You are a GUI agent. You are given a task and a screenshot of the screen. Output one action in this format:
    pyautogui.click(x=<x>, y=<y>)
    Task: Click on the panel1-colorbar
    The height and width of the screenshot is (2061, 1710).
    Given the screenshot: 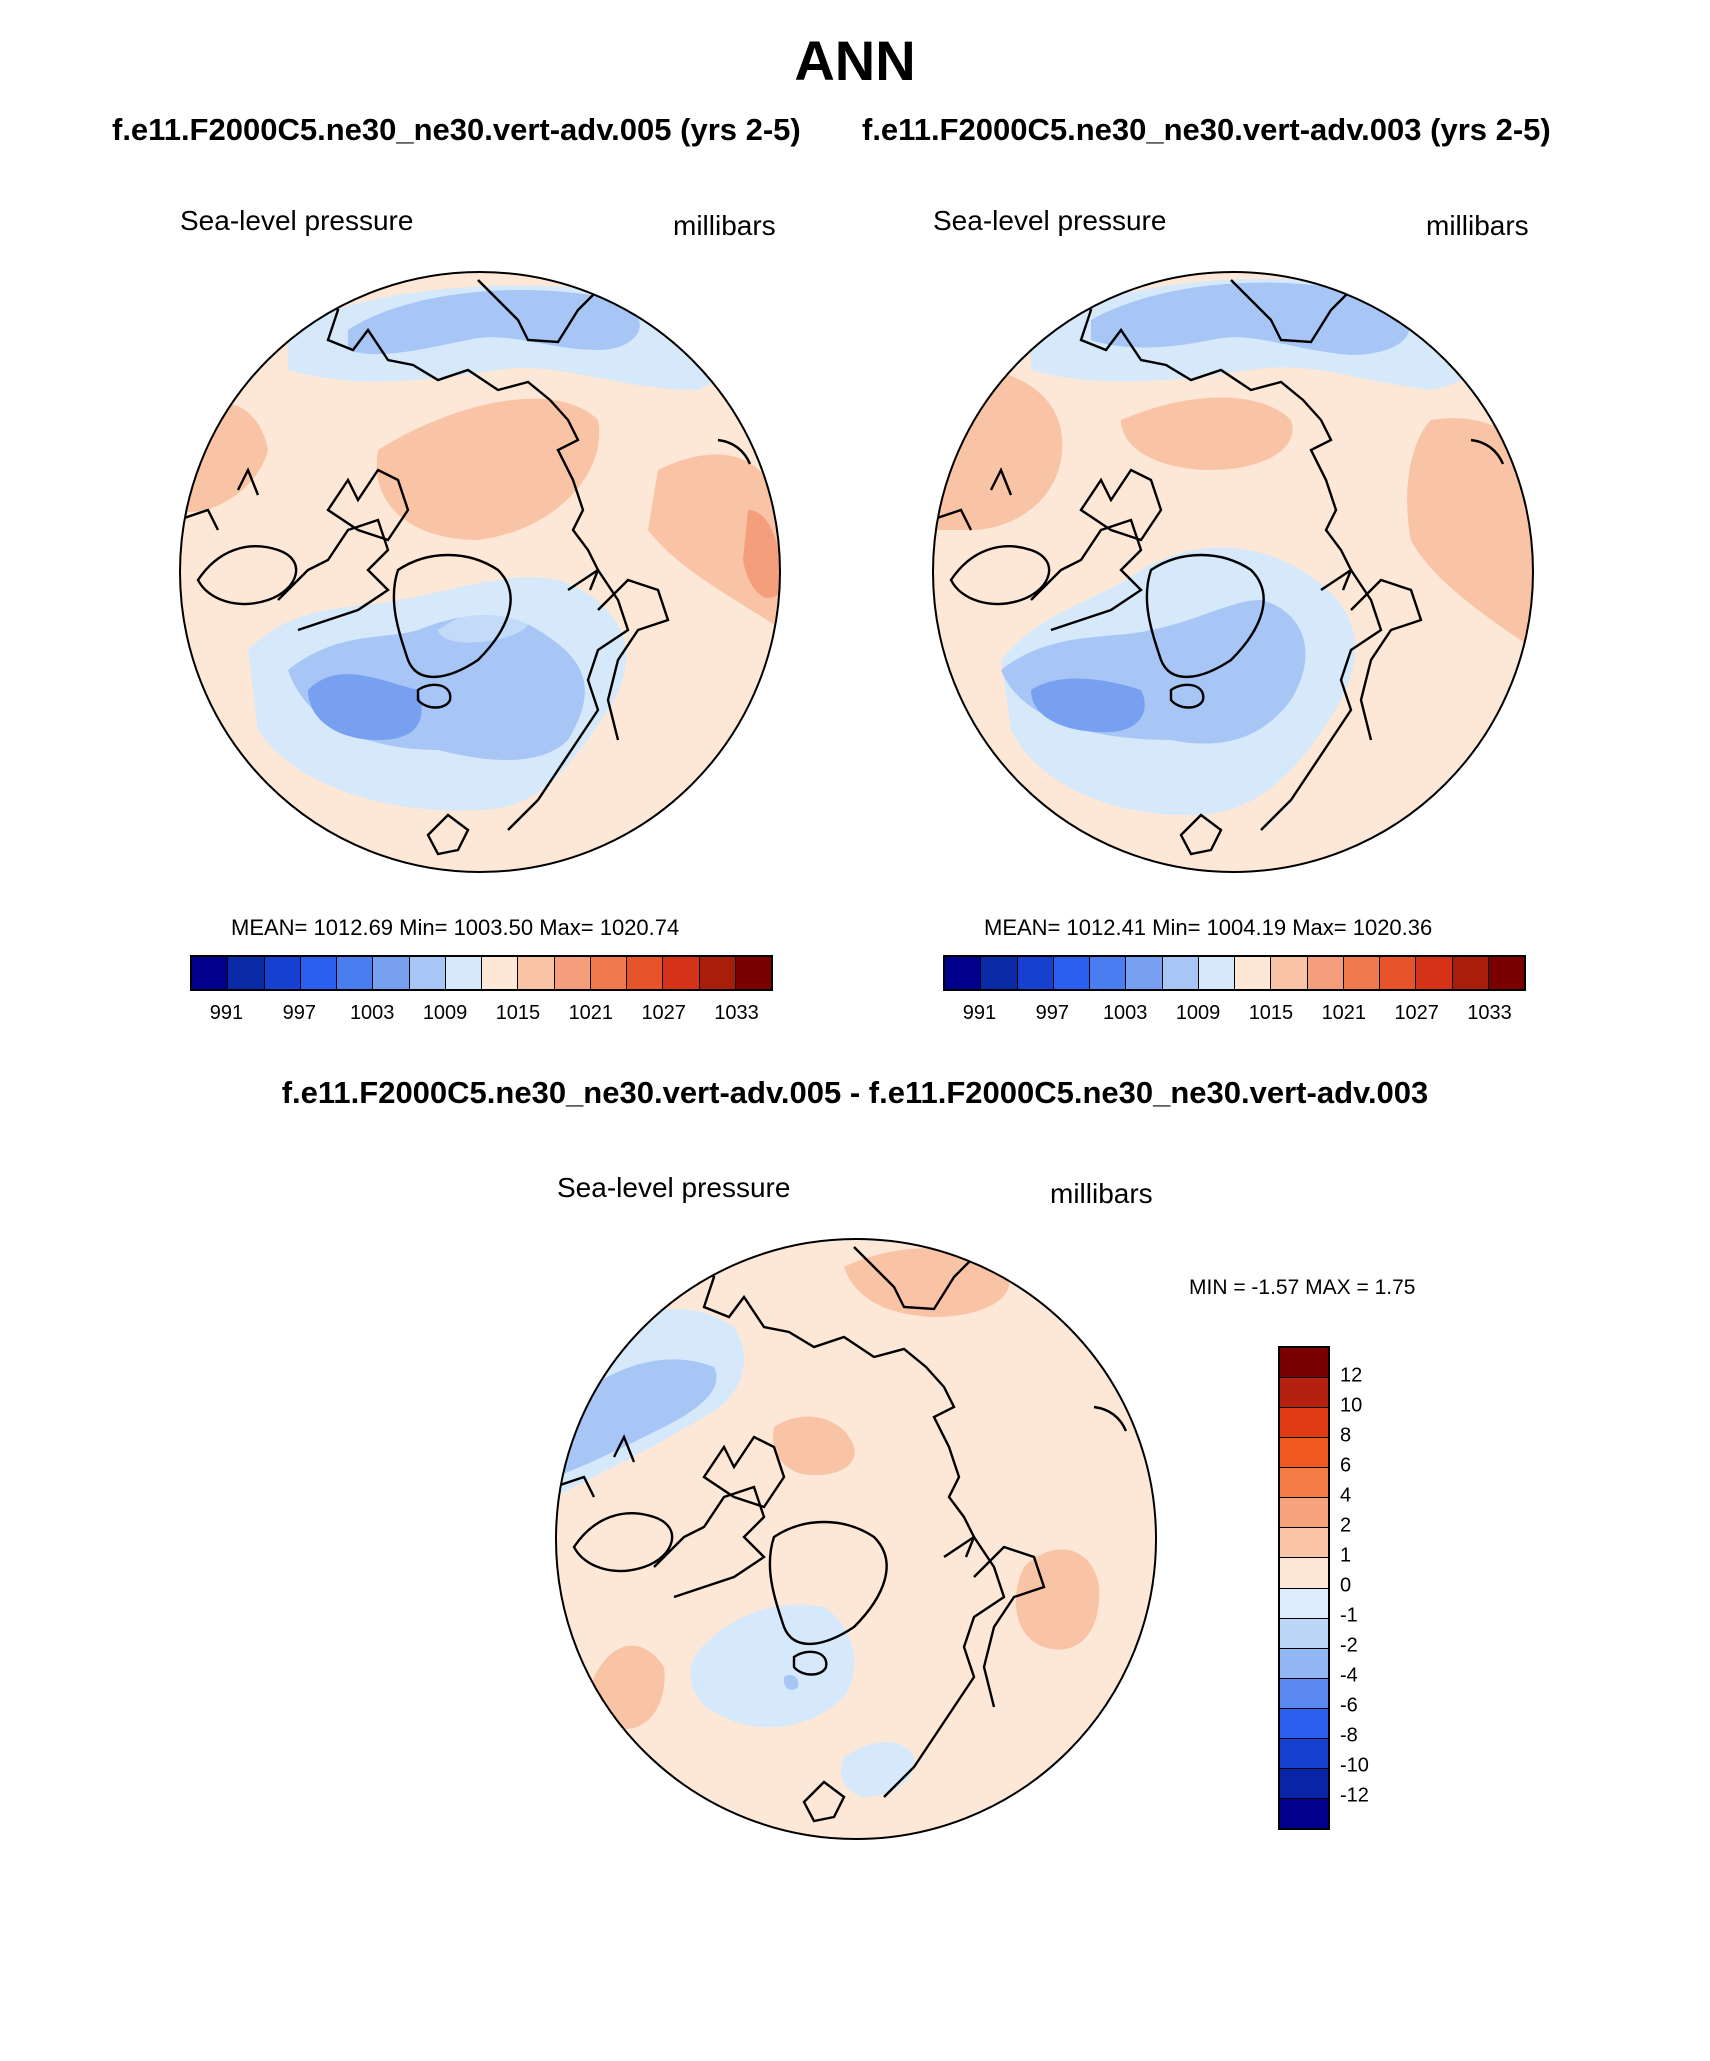 What is the action you would take?
    pyautogui.click(x=481, y=973)
    